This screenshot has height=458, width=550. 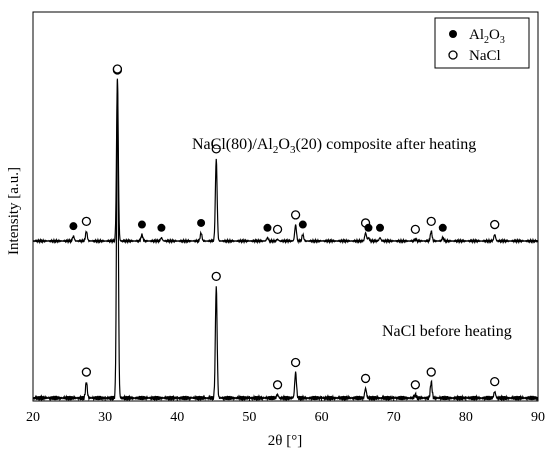 I want to click on x-tick-label: 20, so click(x=33, y=417).